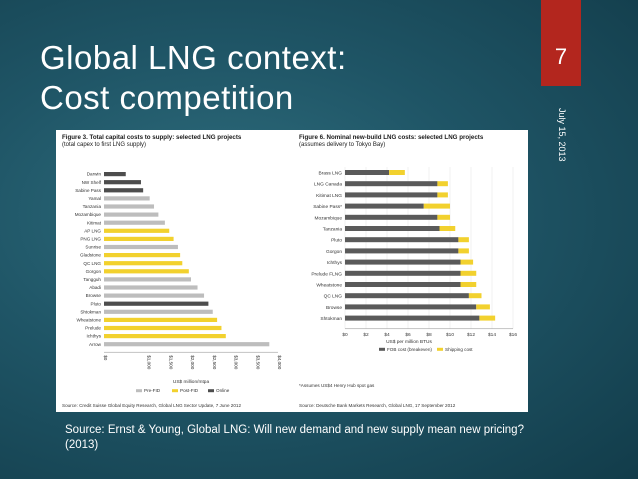 The height and width of the screenshot is (479, 638). What do you see at coordinates (326, 274) in the screenshot?
I see `chart2-category-label: Prelude FLNG` at bounding box center [326, 274].